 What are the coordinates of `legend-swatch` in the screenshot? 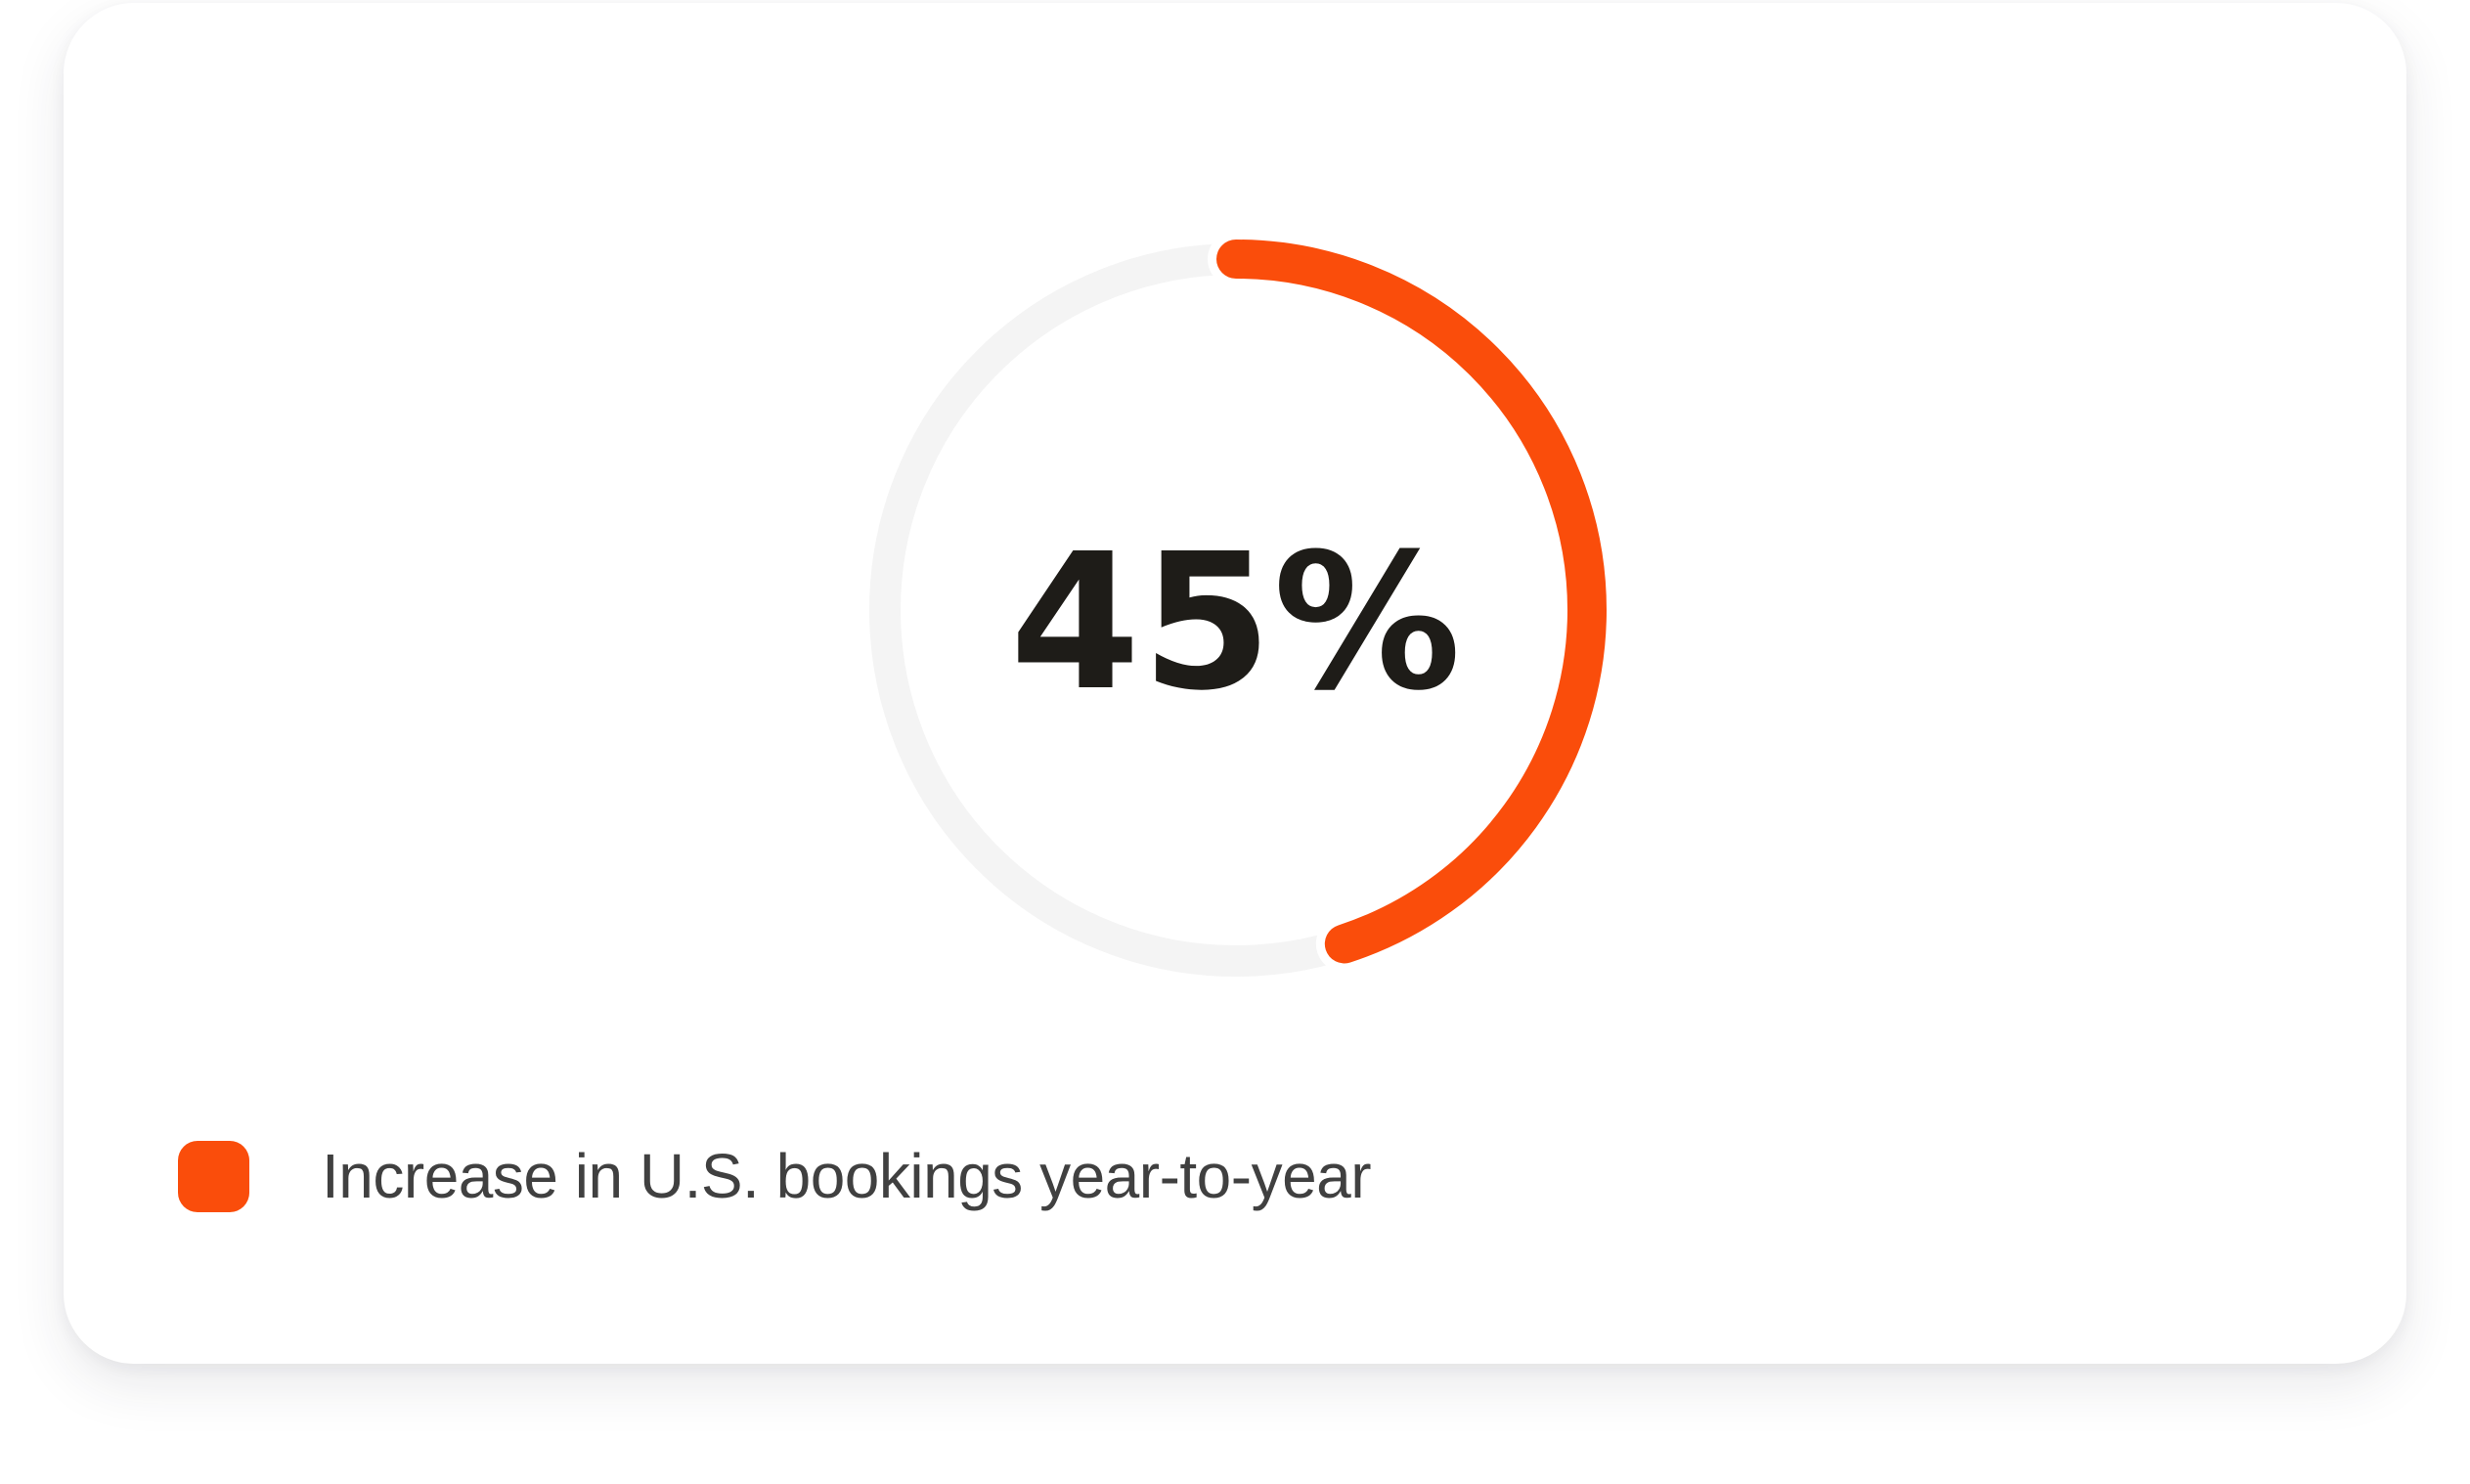 It's located at (214, 1176).